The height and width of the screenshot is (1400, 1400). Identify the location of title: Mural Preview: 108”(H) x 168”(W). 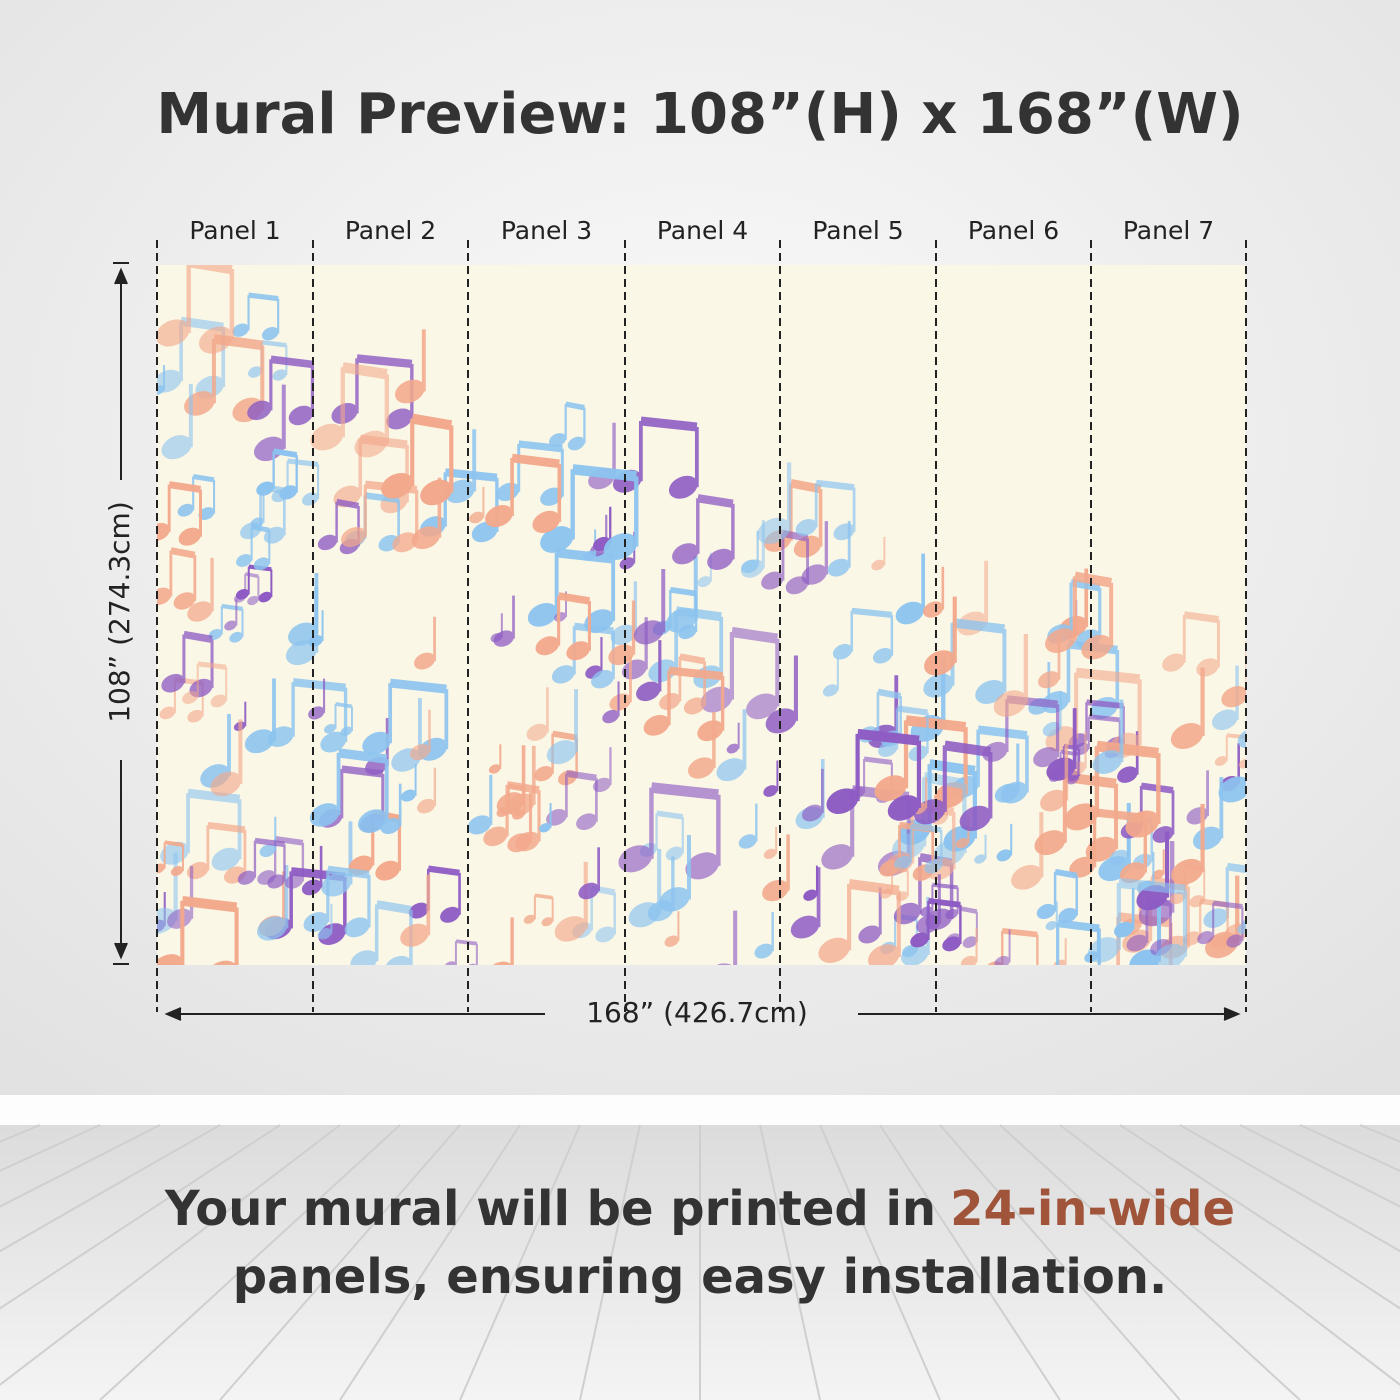
(699, 114).